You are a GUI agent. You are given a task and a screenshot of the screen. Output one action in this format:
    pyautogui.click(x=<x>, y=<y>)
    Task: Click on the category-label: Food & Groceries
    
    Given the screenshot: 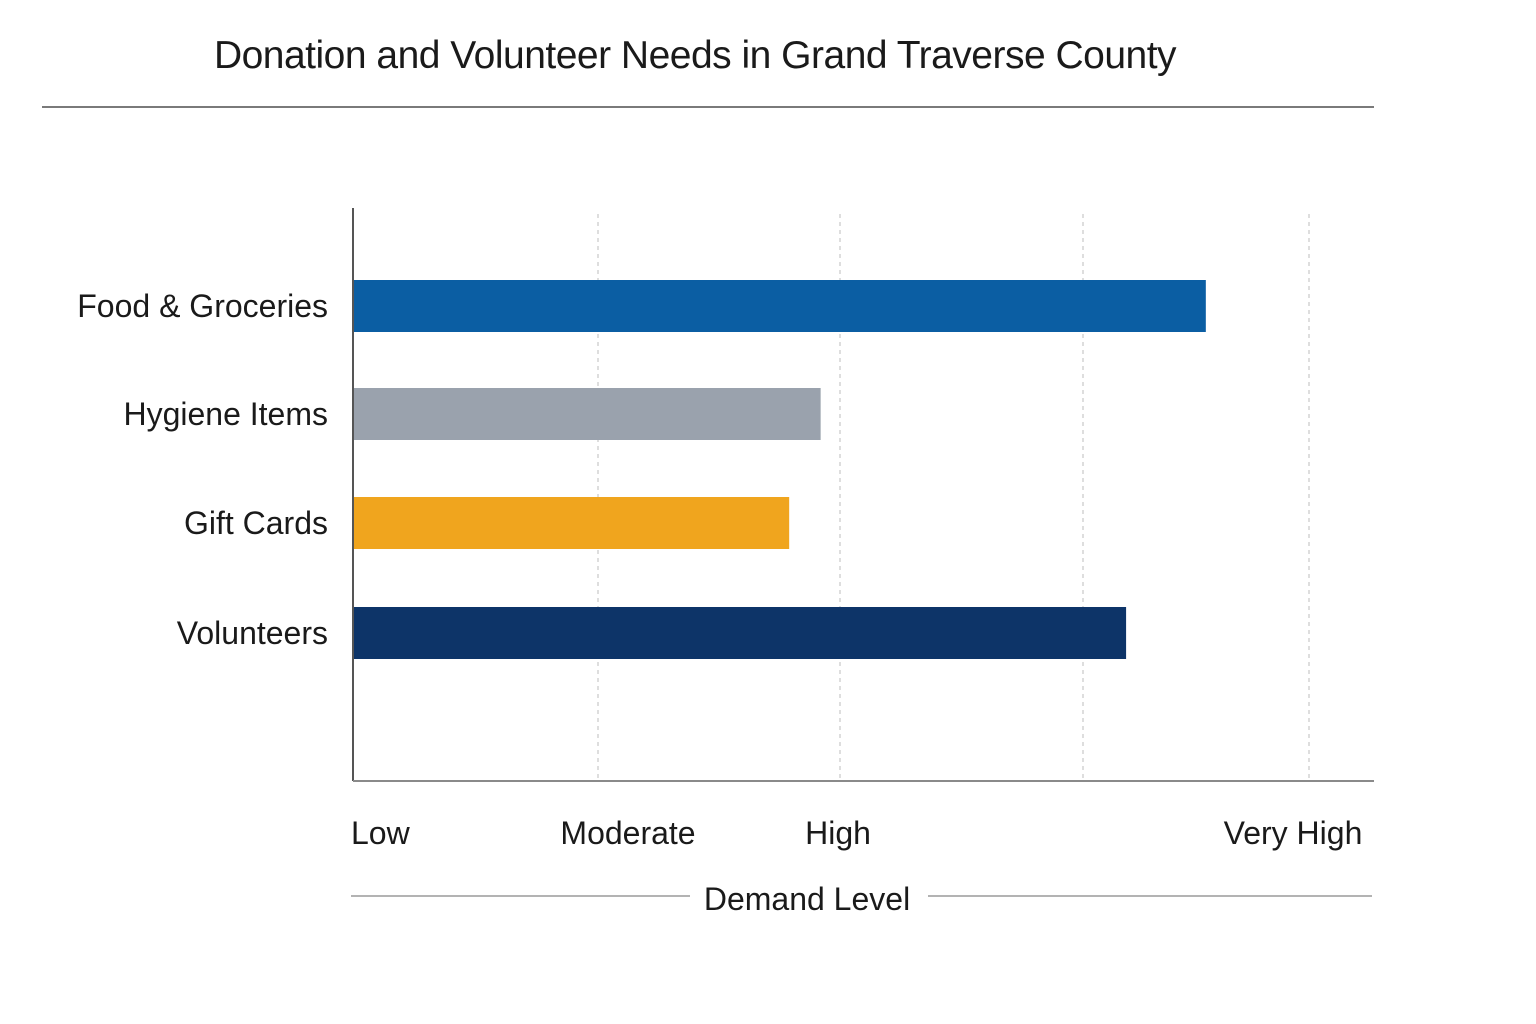 What is the action you would take?
    pyautogui.click(x=202, y=306)
    